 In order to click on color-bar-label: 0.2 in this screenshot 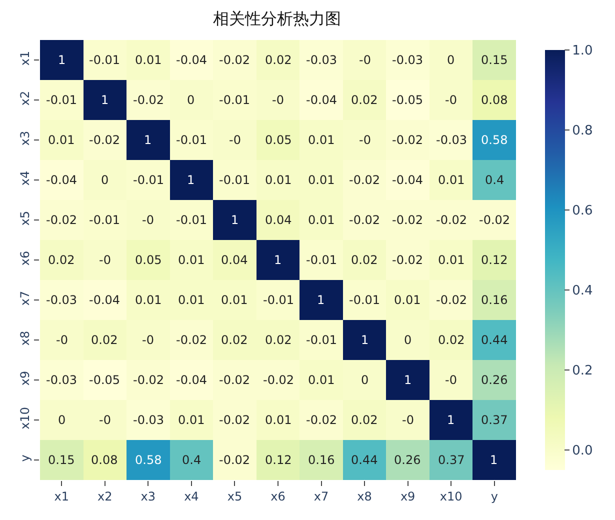, I will do `click(582, 371)`.